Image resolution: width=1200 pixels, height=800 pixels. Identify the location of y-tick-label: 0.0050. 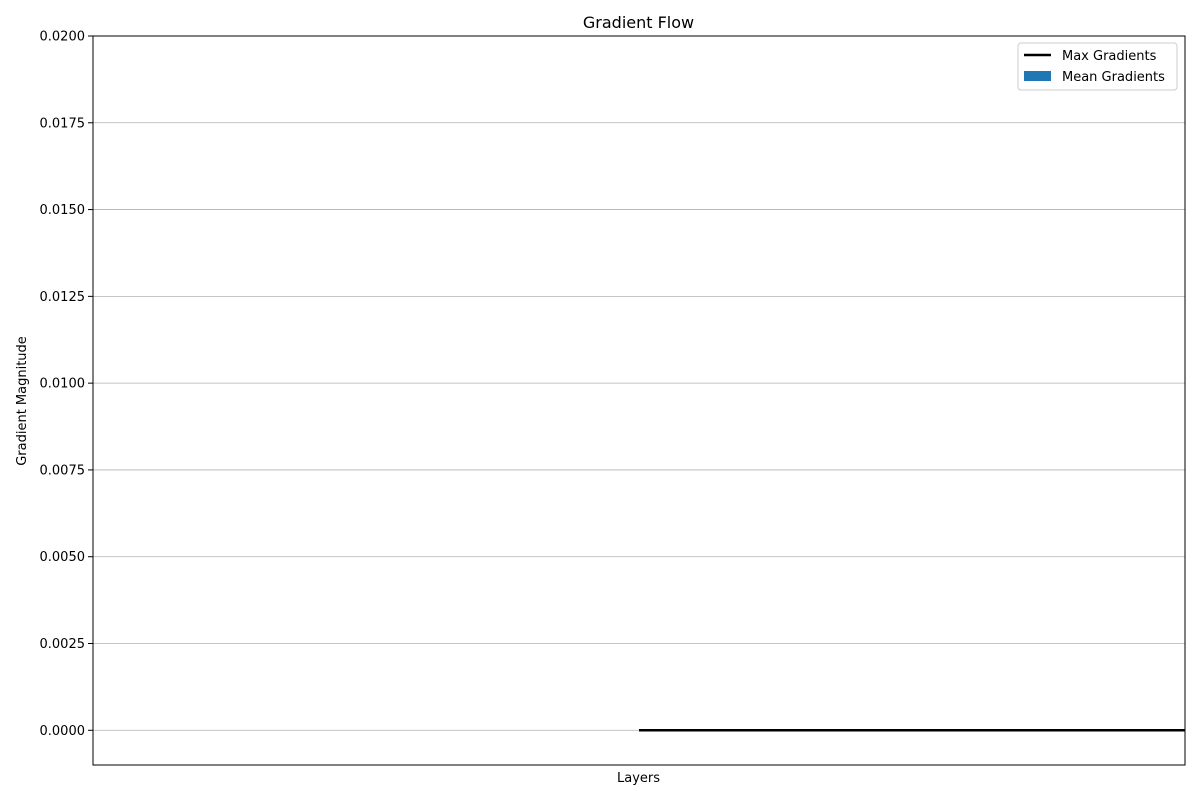
(63, 557).